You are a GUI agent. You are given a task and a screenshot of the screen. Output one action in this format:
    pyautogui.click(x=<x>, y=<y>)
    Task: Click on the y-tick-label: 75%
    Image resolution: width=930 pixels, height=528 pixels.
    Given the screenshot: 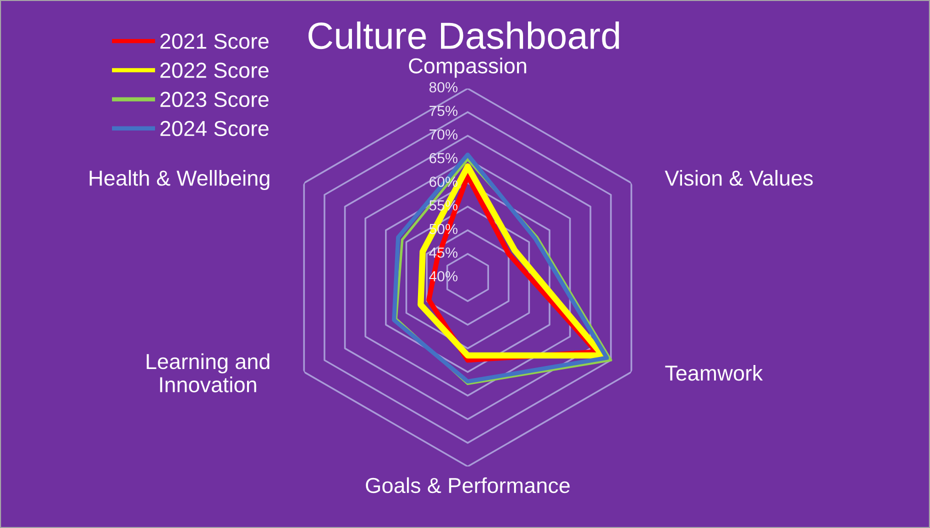 What is the action you would take?
    pyautogui.click(x=444, y=111)
    